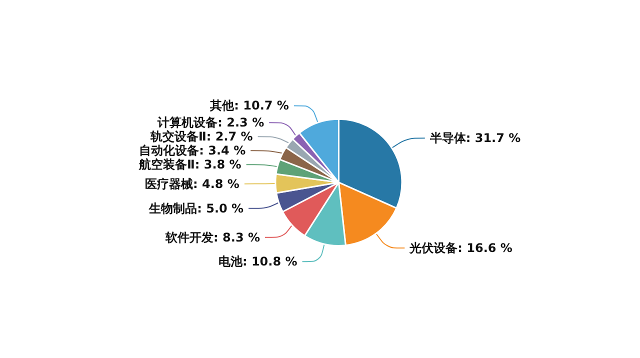  I want to click on slice-label: 电池: 10.8 %, so click(258, 261).